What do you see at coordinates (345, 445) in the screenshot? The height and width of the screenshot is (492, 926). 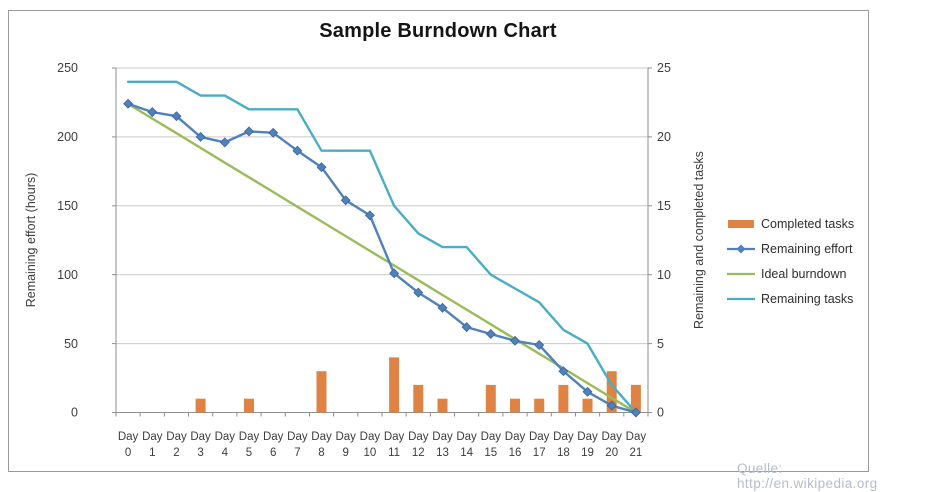 I see `x-axis-label-day-9: Day 9` at bounding box center [345, 445].